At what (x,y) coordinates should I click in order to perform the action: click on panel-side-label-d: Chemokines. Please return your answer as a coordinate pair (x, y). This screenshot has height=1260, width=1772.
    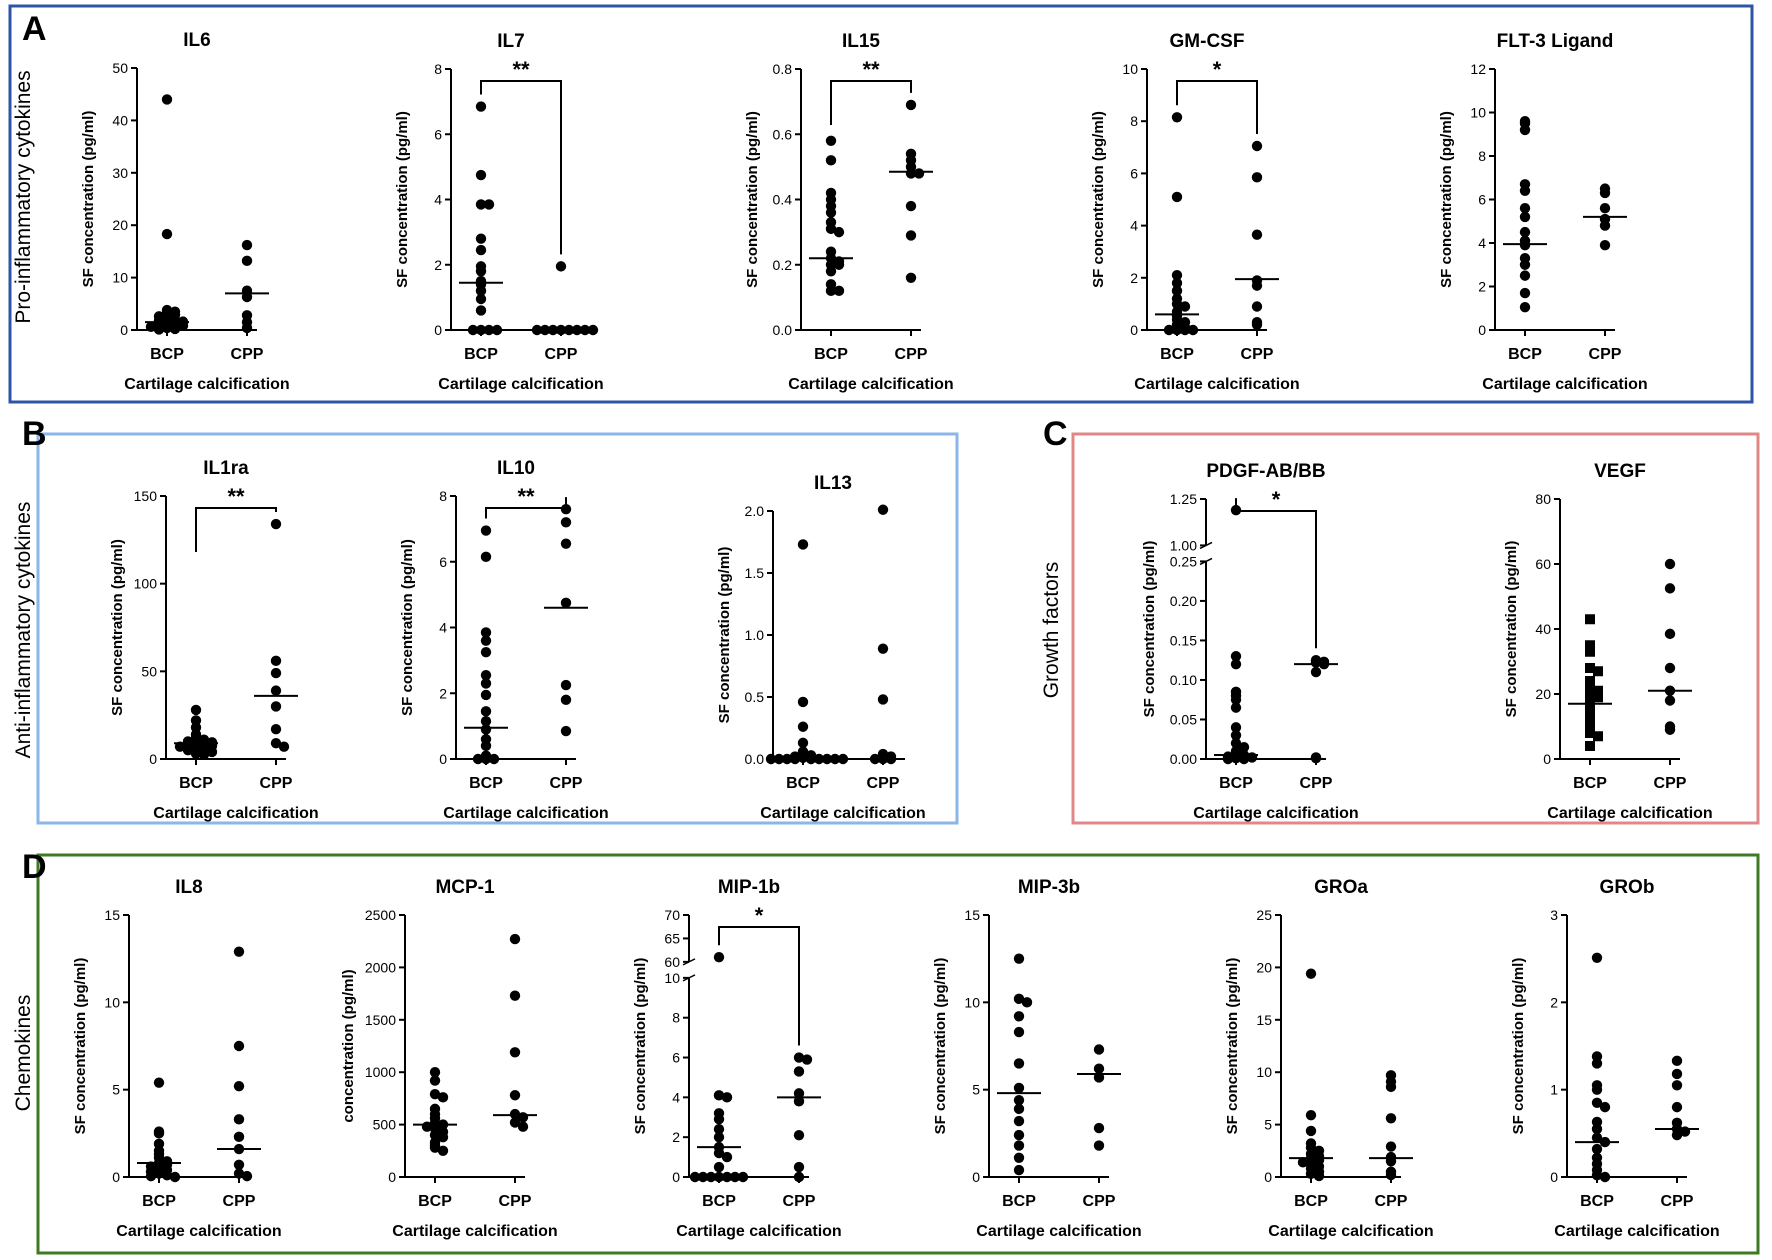
    Looking at the image, I should click on (23, 1053).